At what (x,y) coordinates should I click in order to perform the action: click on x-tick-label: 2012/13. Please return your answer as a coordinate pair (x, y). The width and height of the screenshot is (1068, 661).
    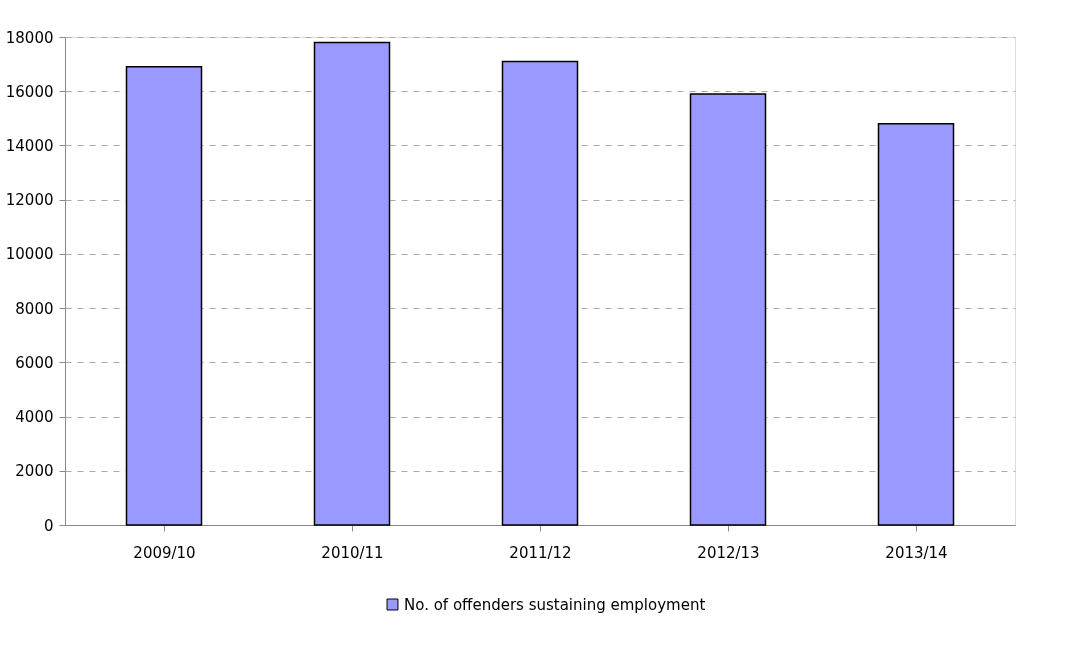
    Looking at the image, I should click on (728, 552).